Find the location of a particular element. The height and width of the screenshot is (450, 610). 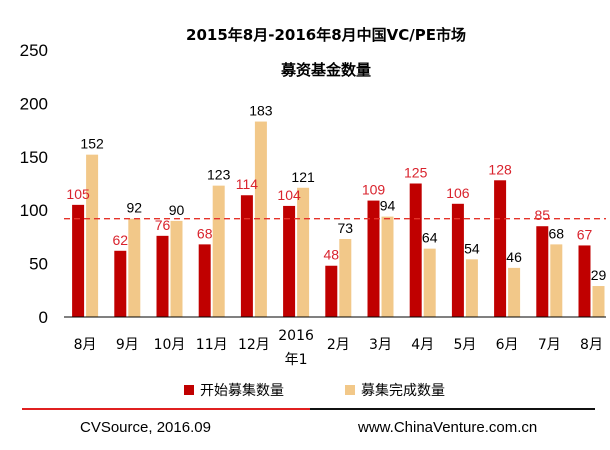

legend-swatch-start is located at coordinates (189, 390).